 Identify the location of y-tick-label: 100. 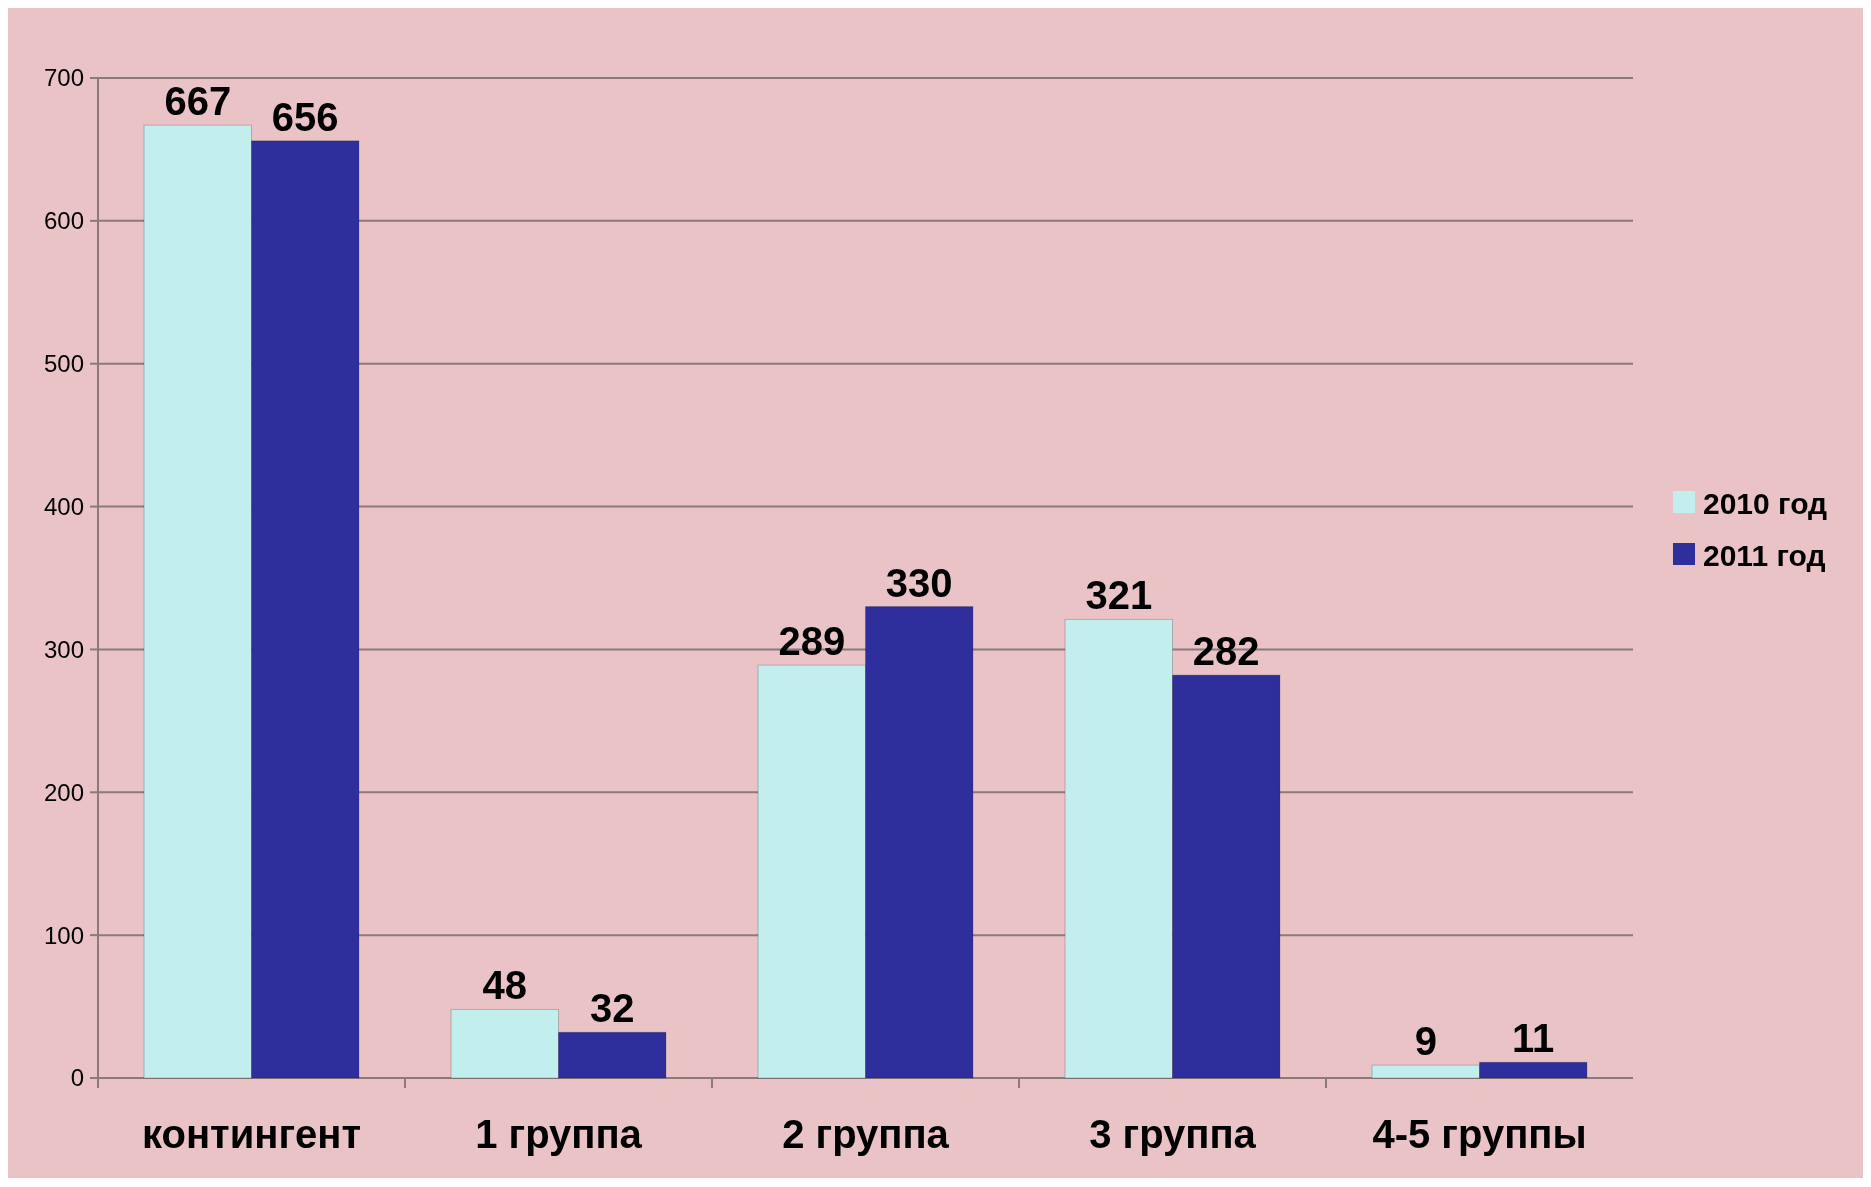
(63, 935).